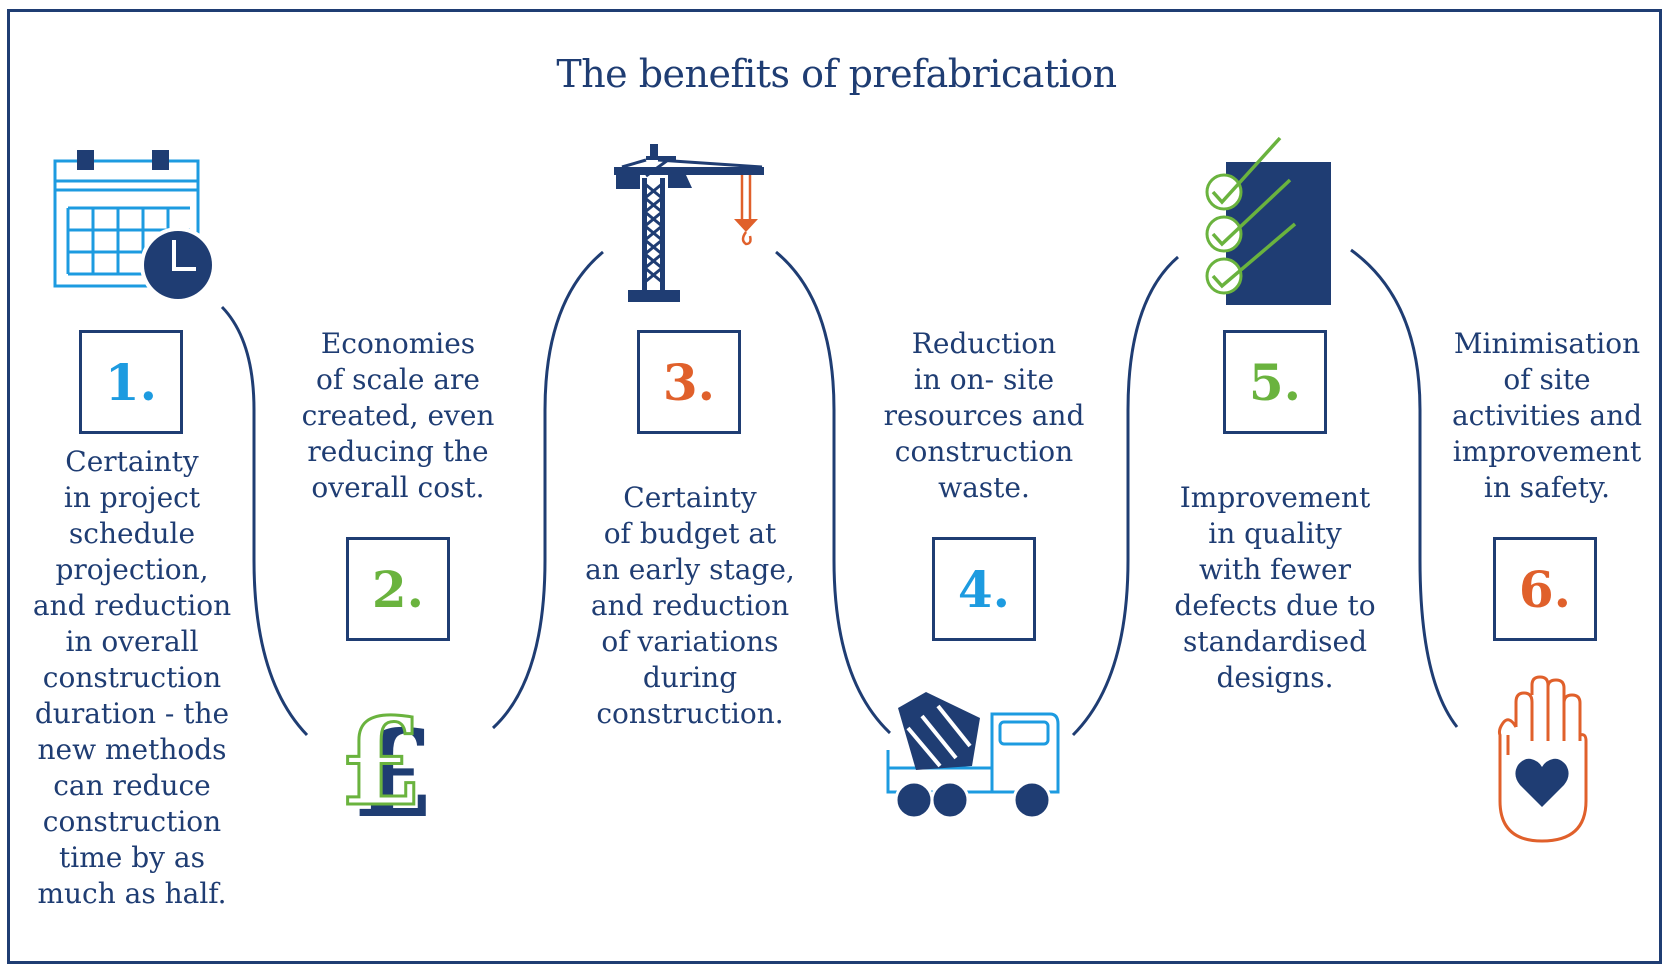  I want to click on step-4-line: construction, so click(984, 451).